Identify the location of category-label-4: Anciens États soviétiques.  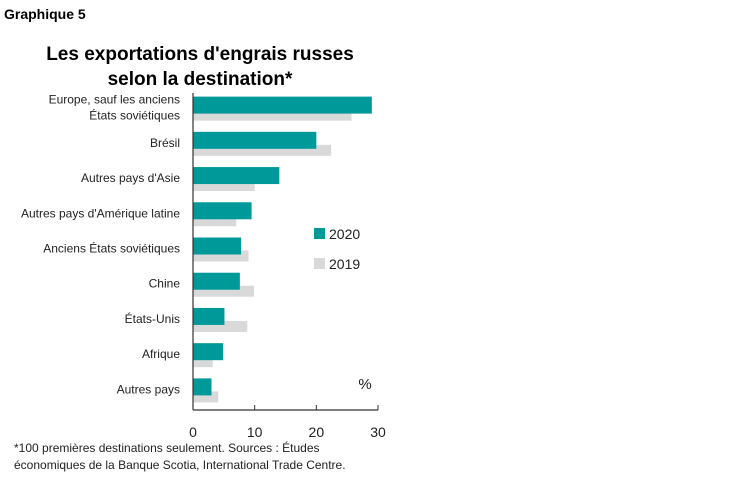
(111, 248).